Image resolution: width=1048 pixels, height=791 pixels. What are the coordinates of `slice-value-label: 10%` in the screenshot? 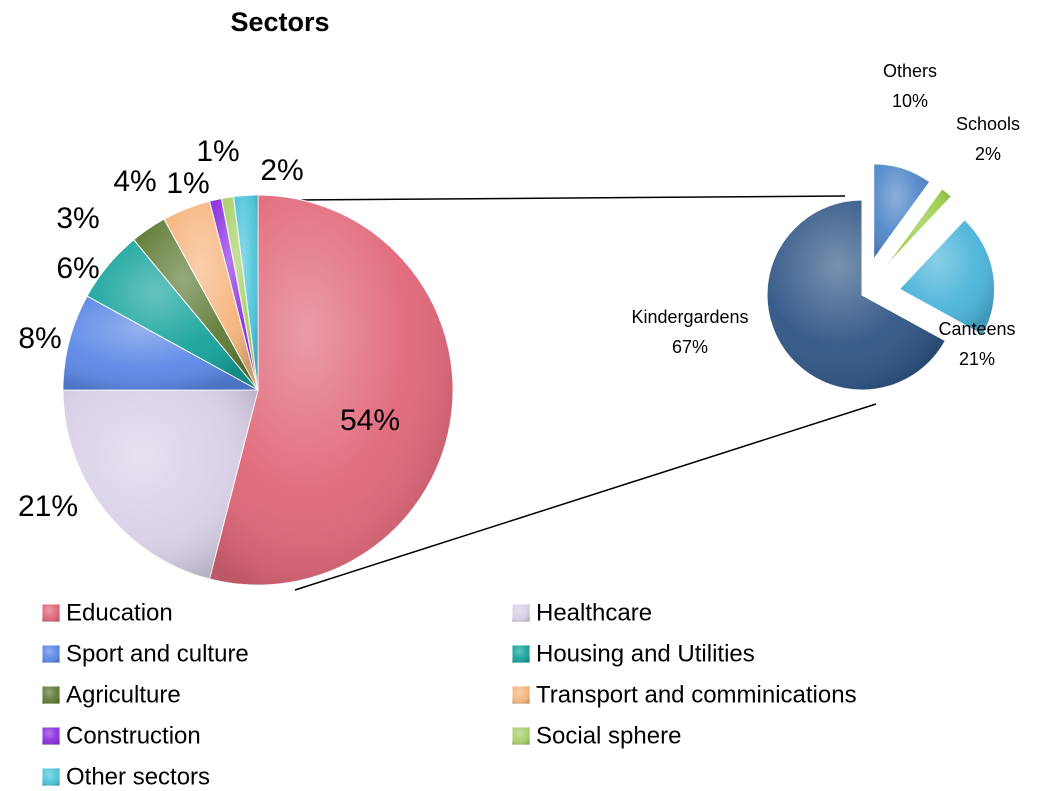 It's located at (910, 101).